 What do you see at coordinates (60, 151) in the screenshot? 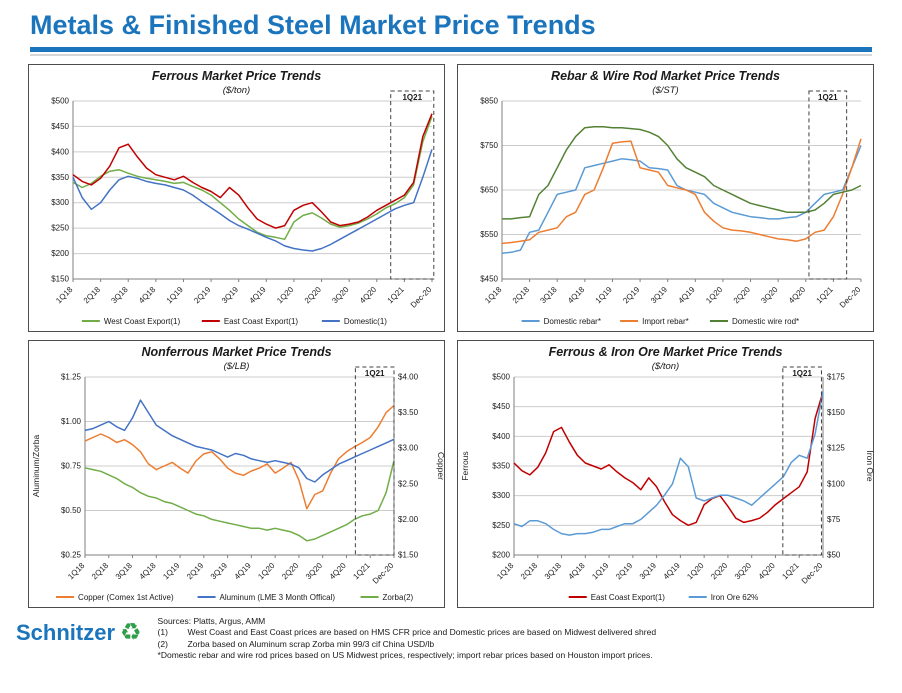
I see `svg-text: $400` at bounding box center [60, 151].